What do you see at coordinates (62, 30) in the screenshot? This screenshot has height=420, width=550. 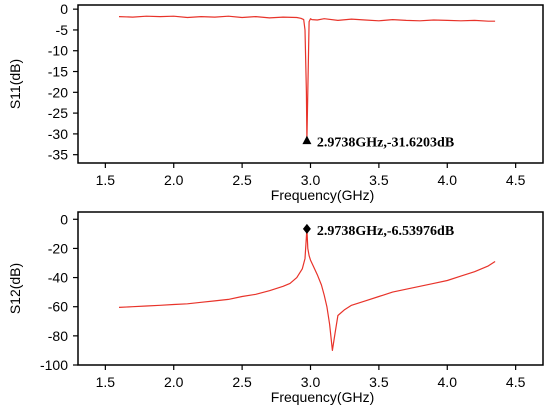 I see `y-tick-label: -5` at bounding box center [62, 30].